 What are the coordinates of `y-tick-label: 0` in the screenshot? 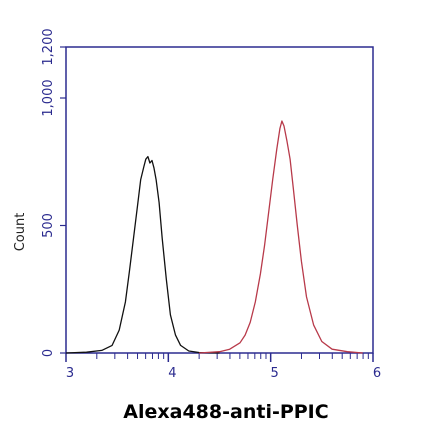 It's located at (48, 353).